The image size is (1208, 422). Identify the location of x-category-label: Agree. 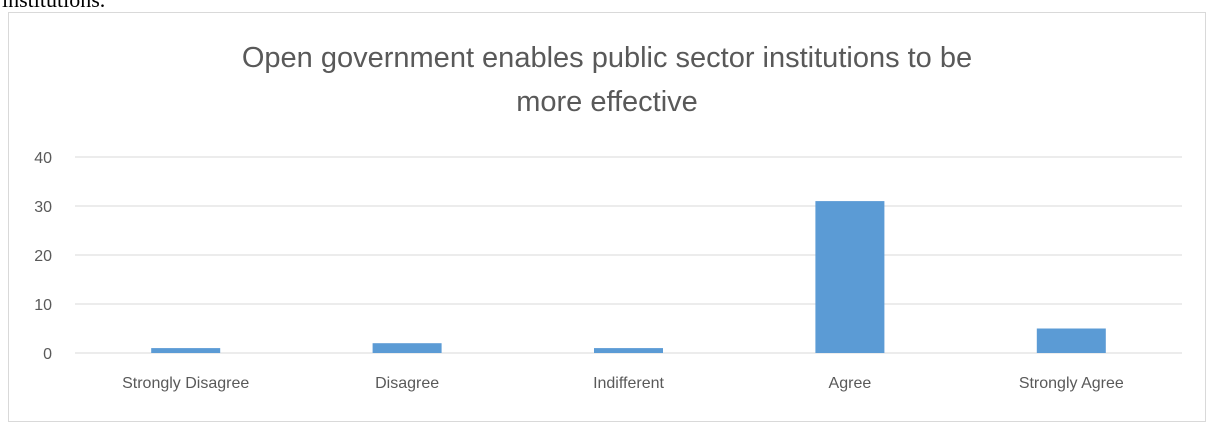
(850, 383).